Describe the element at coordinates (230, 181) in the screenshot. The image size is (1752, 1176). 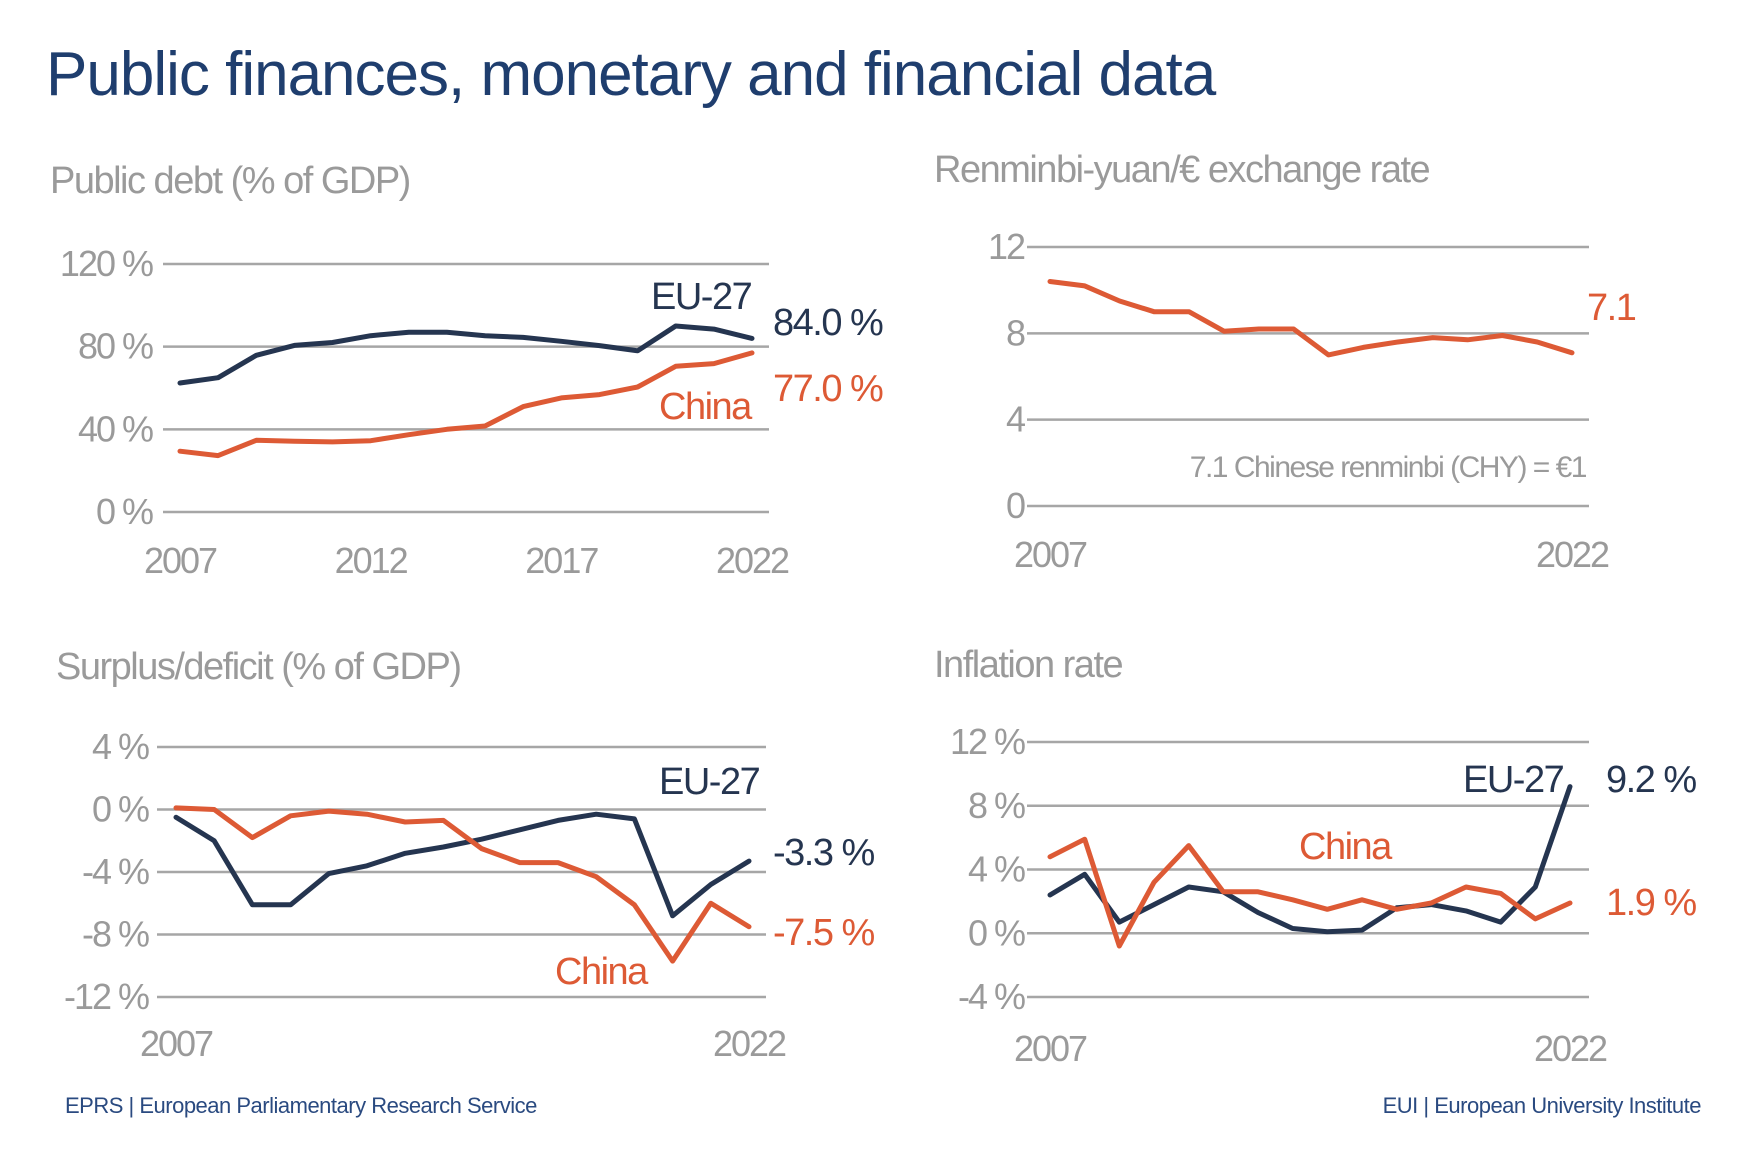
I see `chart-title: Public debt (% of GDP)` at that location.